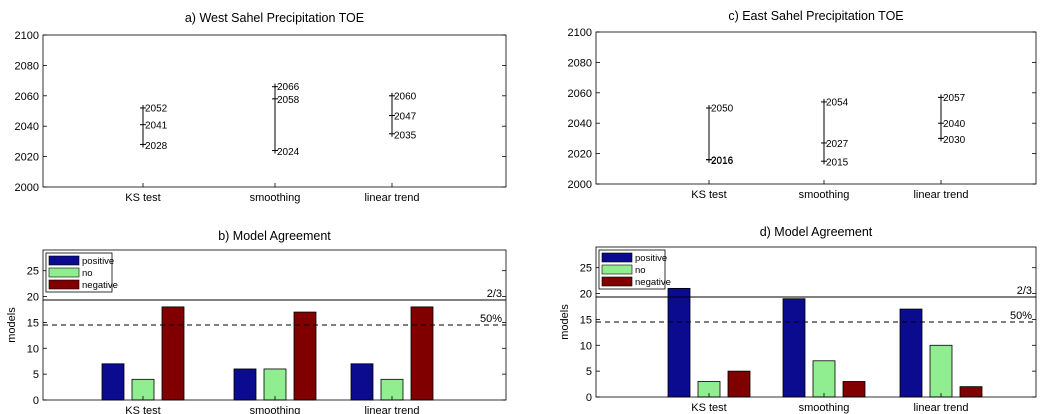 This screenshot has height=414, width=1047. What do you see at coordinates (156, 108) in the screenshot?
I see `toe-high-label: 2052` at bounding box center [156, 108].